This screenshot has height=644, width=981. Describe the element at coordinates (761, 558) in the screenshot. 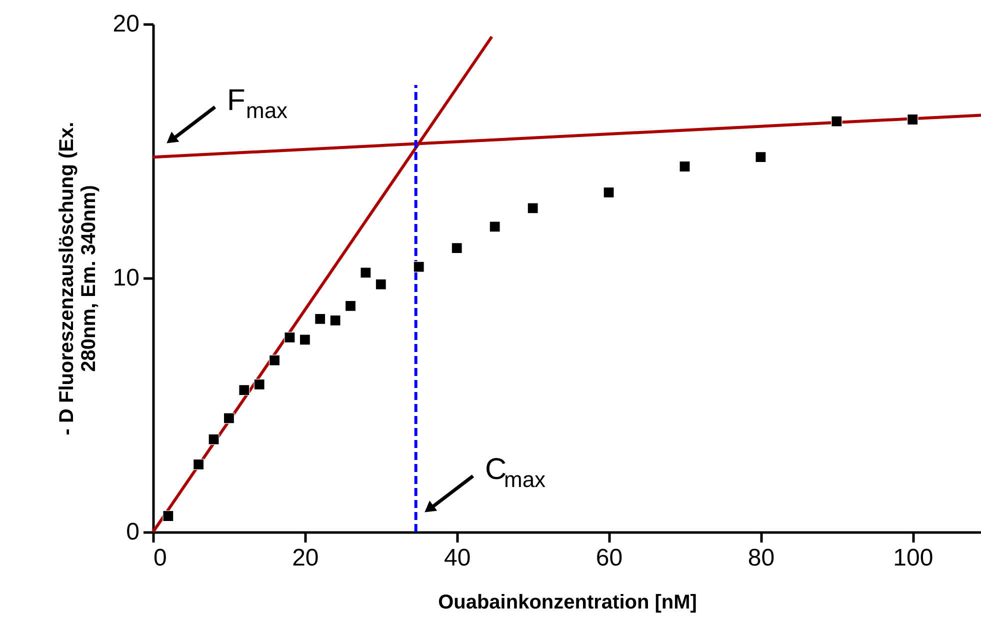

I see `x-tick-label: 80` at that location.